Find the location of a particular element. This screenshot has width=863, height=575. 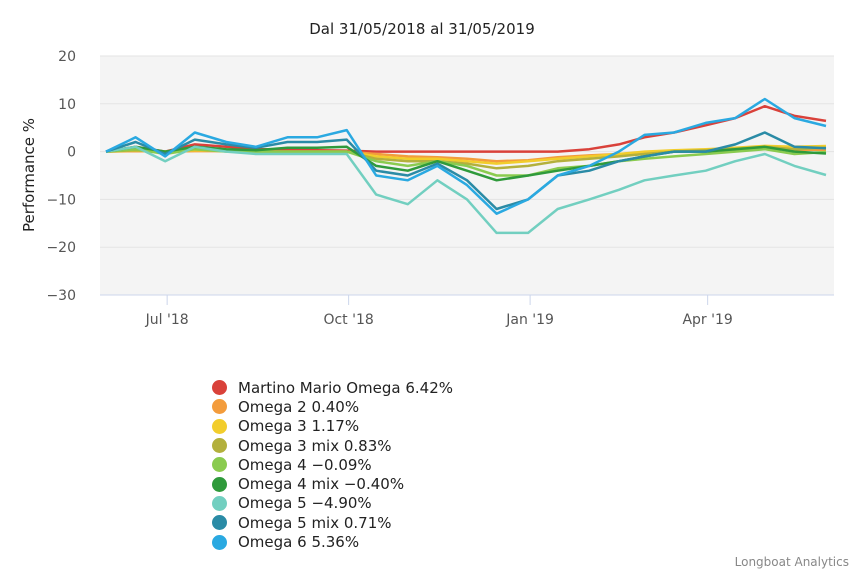

legend-item: Omega 3 1.17% is located at coordinates (332, 426).